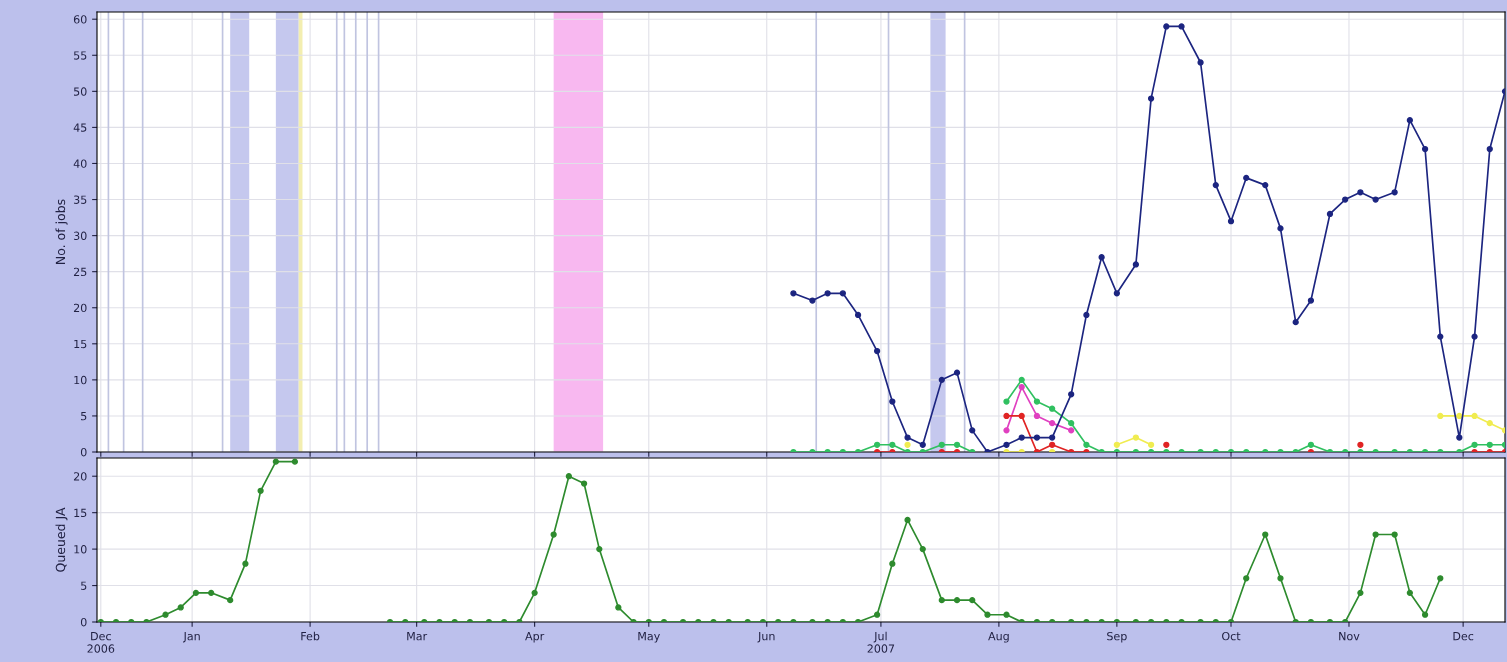 The image size is (1507, 662). What do you see at coordinates (101, 642) in the screenshot?
I see `x-tick-label: Dec 2006` at bounding box center [101, 642].